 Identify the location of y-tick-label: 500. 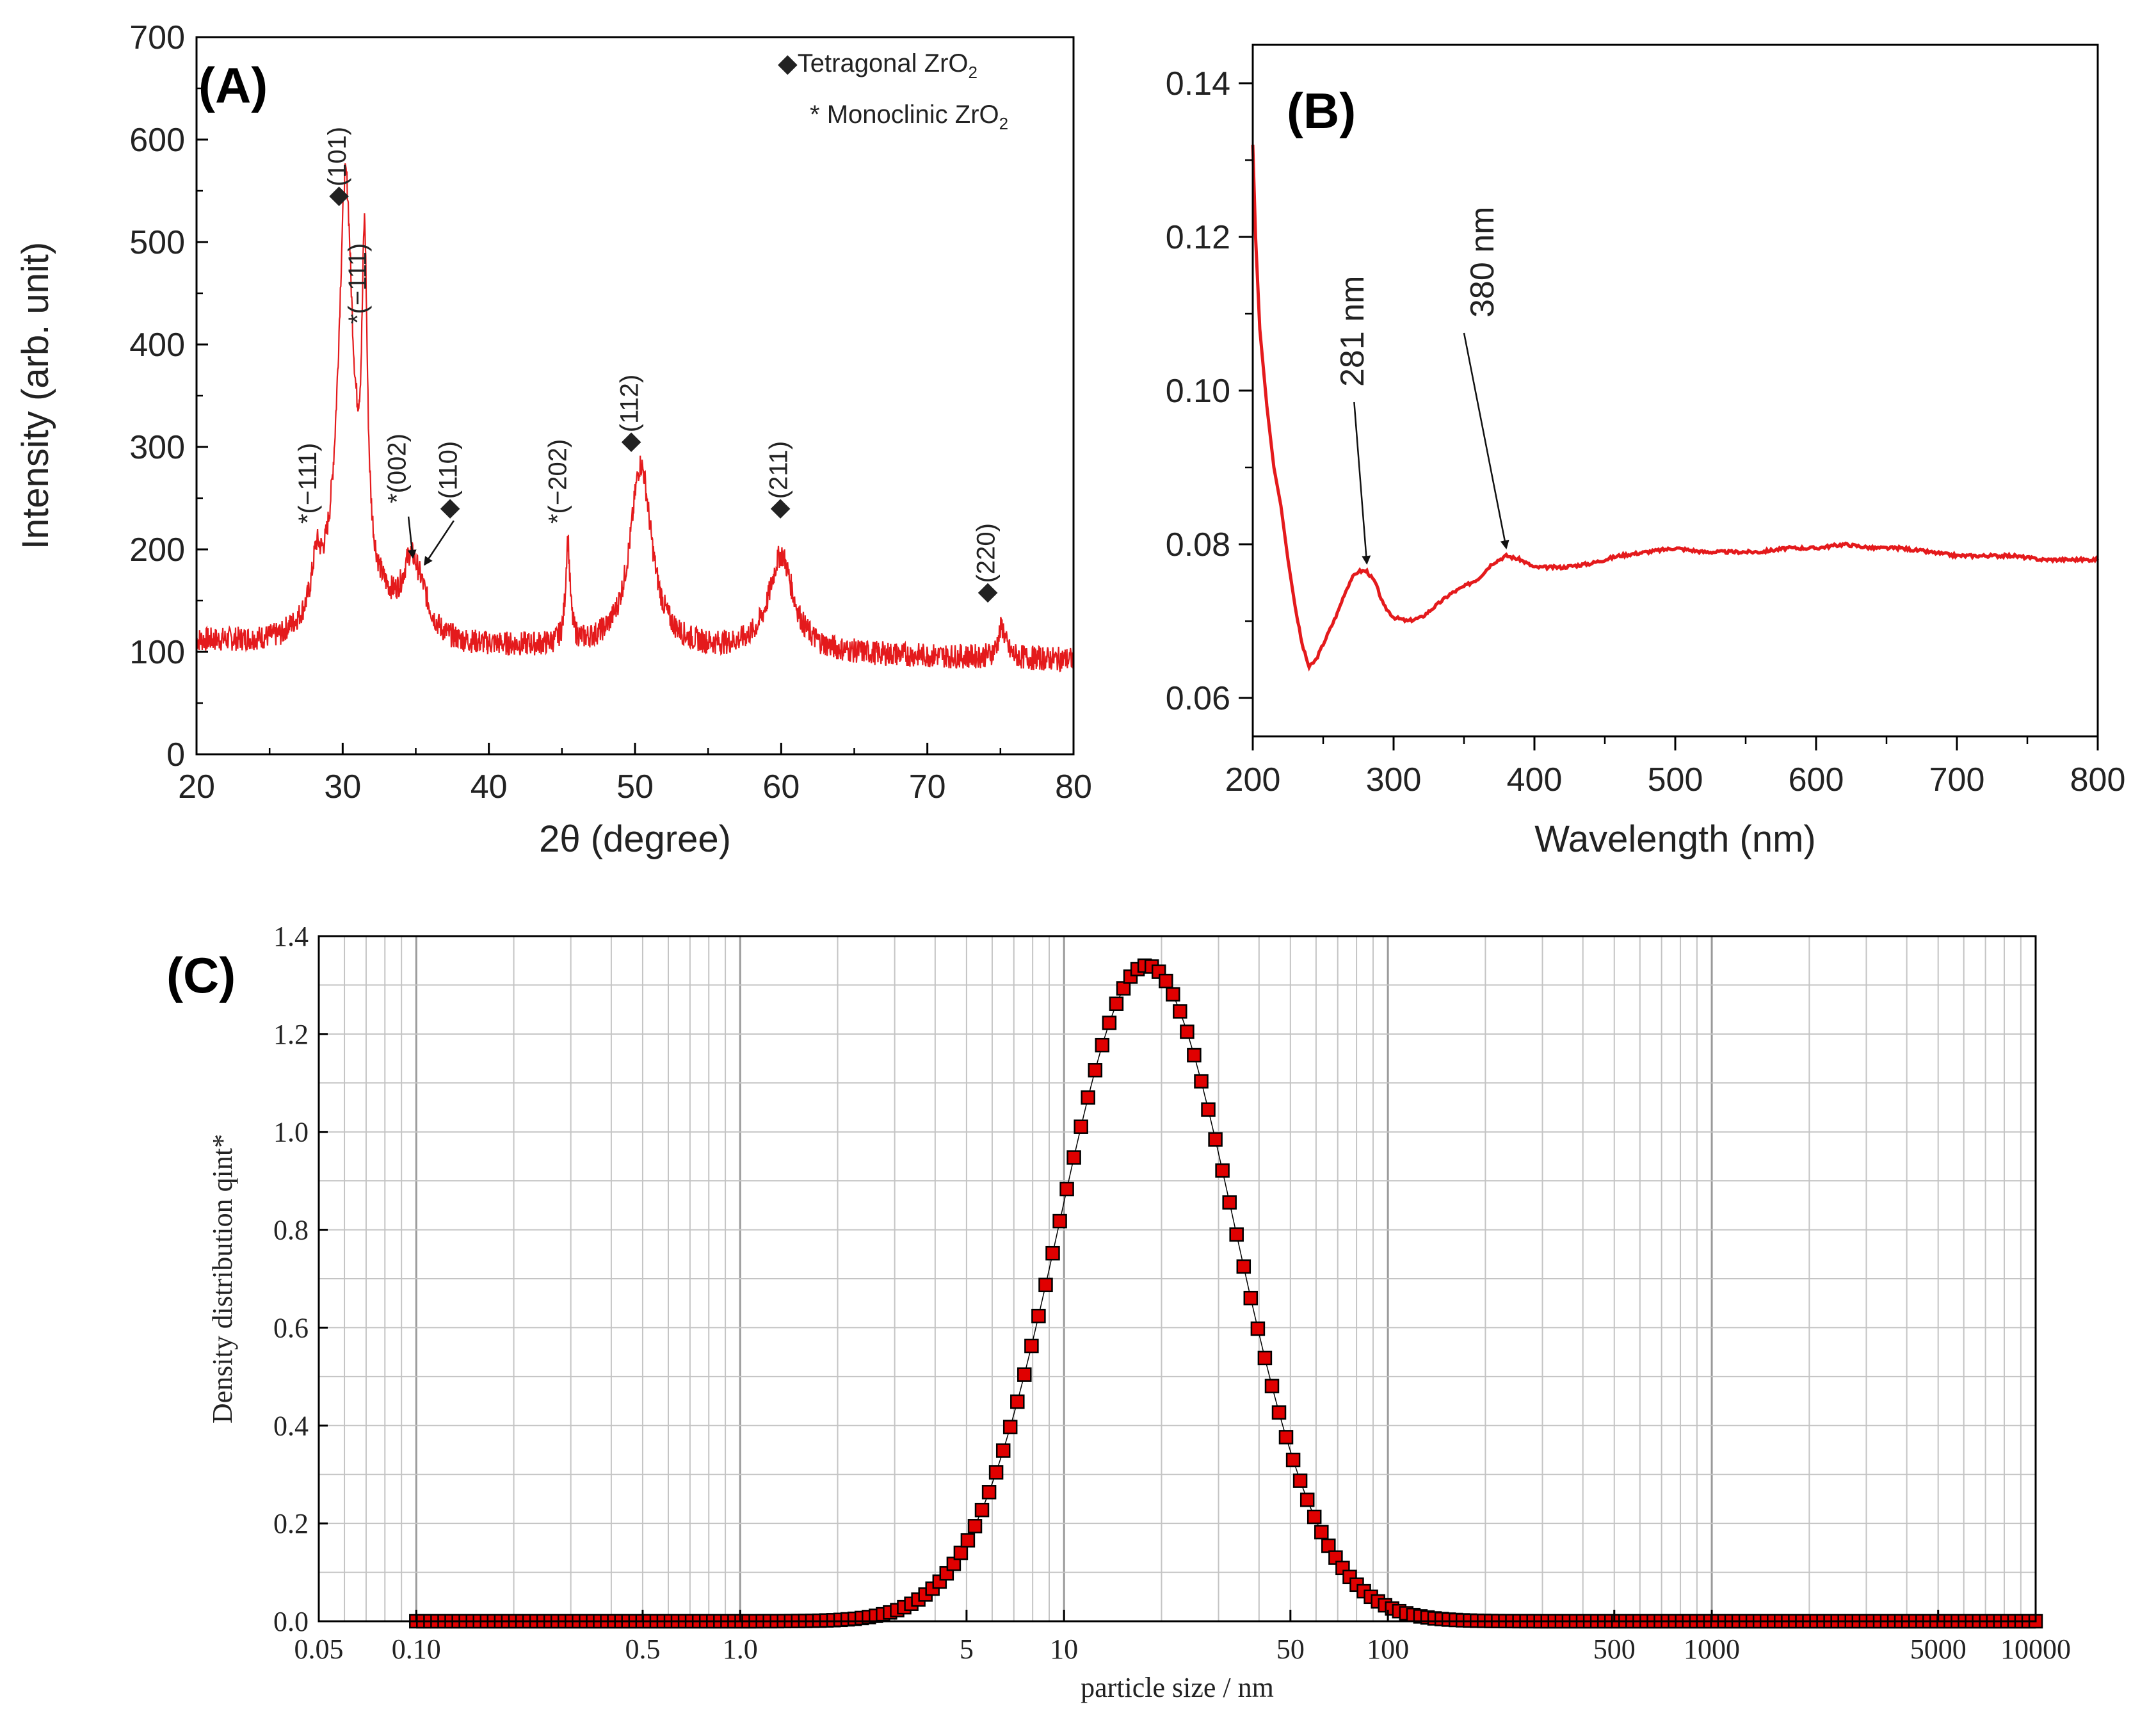
(157, 242).